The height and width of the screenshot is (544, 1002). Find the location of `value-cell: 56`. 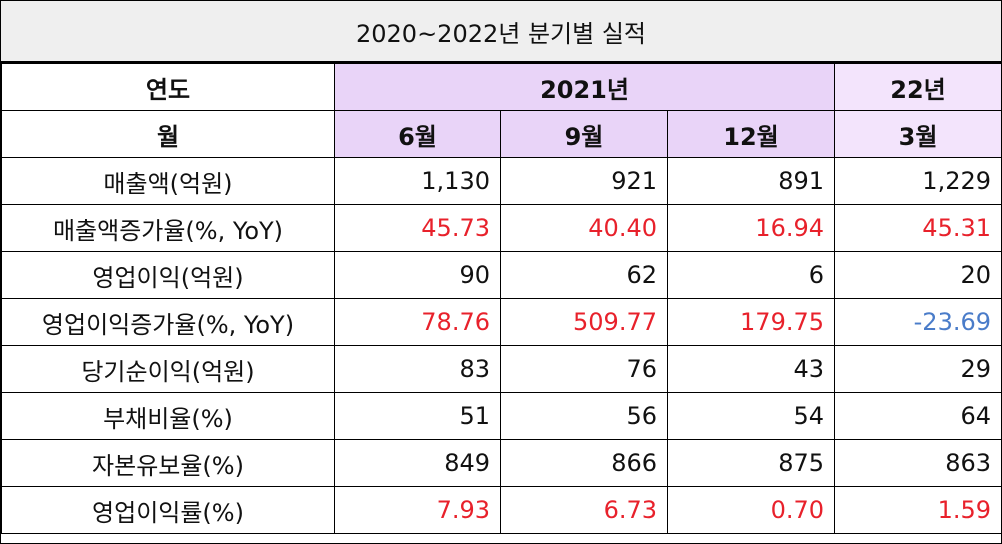

value-cell: 56 is located at coordinates (584, 416).